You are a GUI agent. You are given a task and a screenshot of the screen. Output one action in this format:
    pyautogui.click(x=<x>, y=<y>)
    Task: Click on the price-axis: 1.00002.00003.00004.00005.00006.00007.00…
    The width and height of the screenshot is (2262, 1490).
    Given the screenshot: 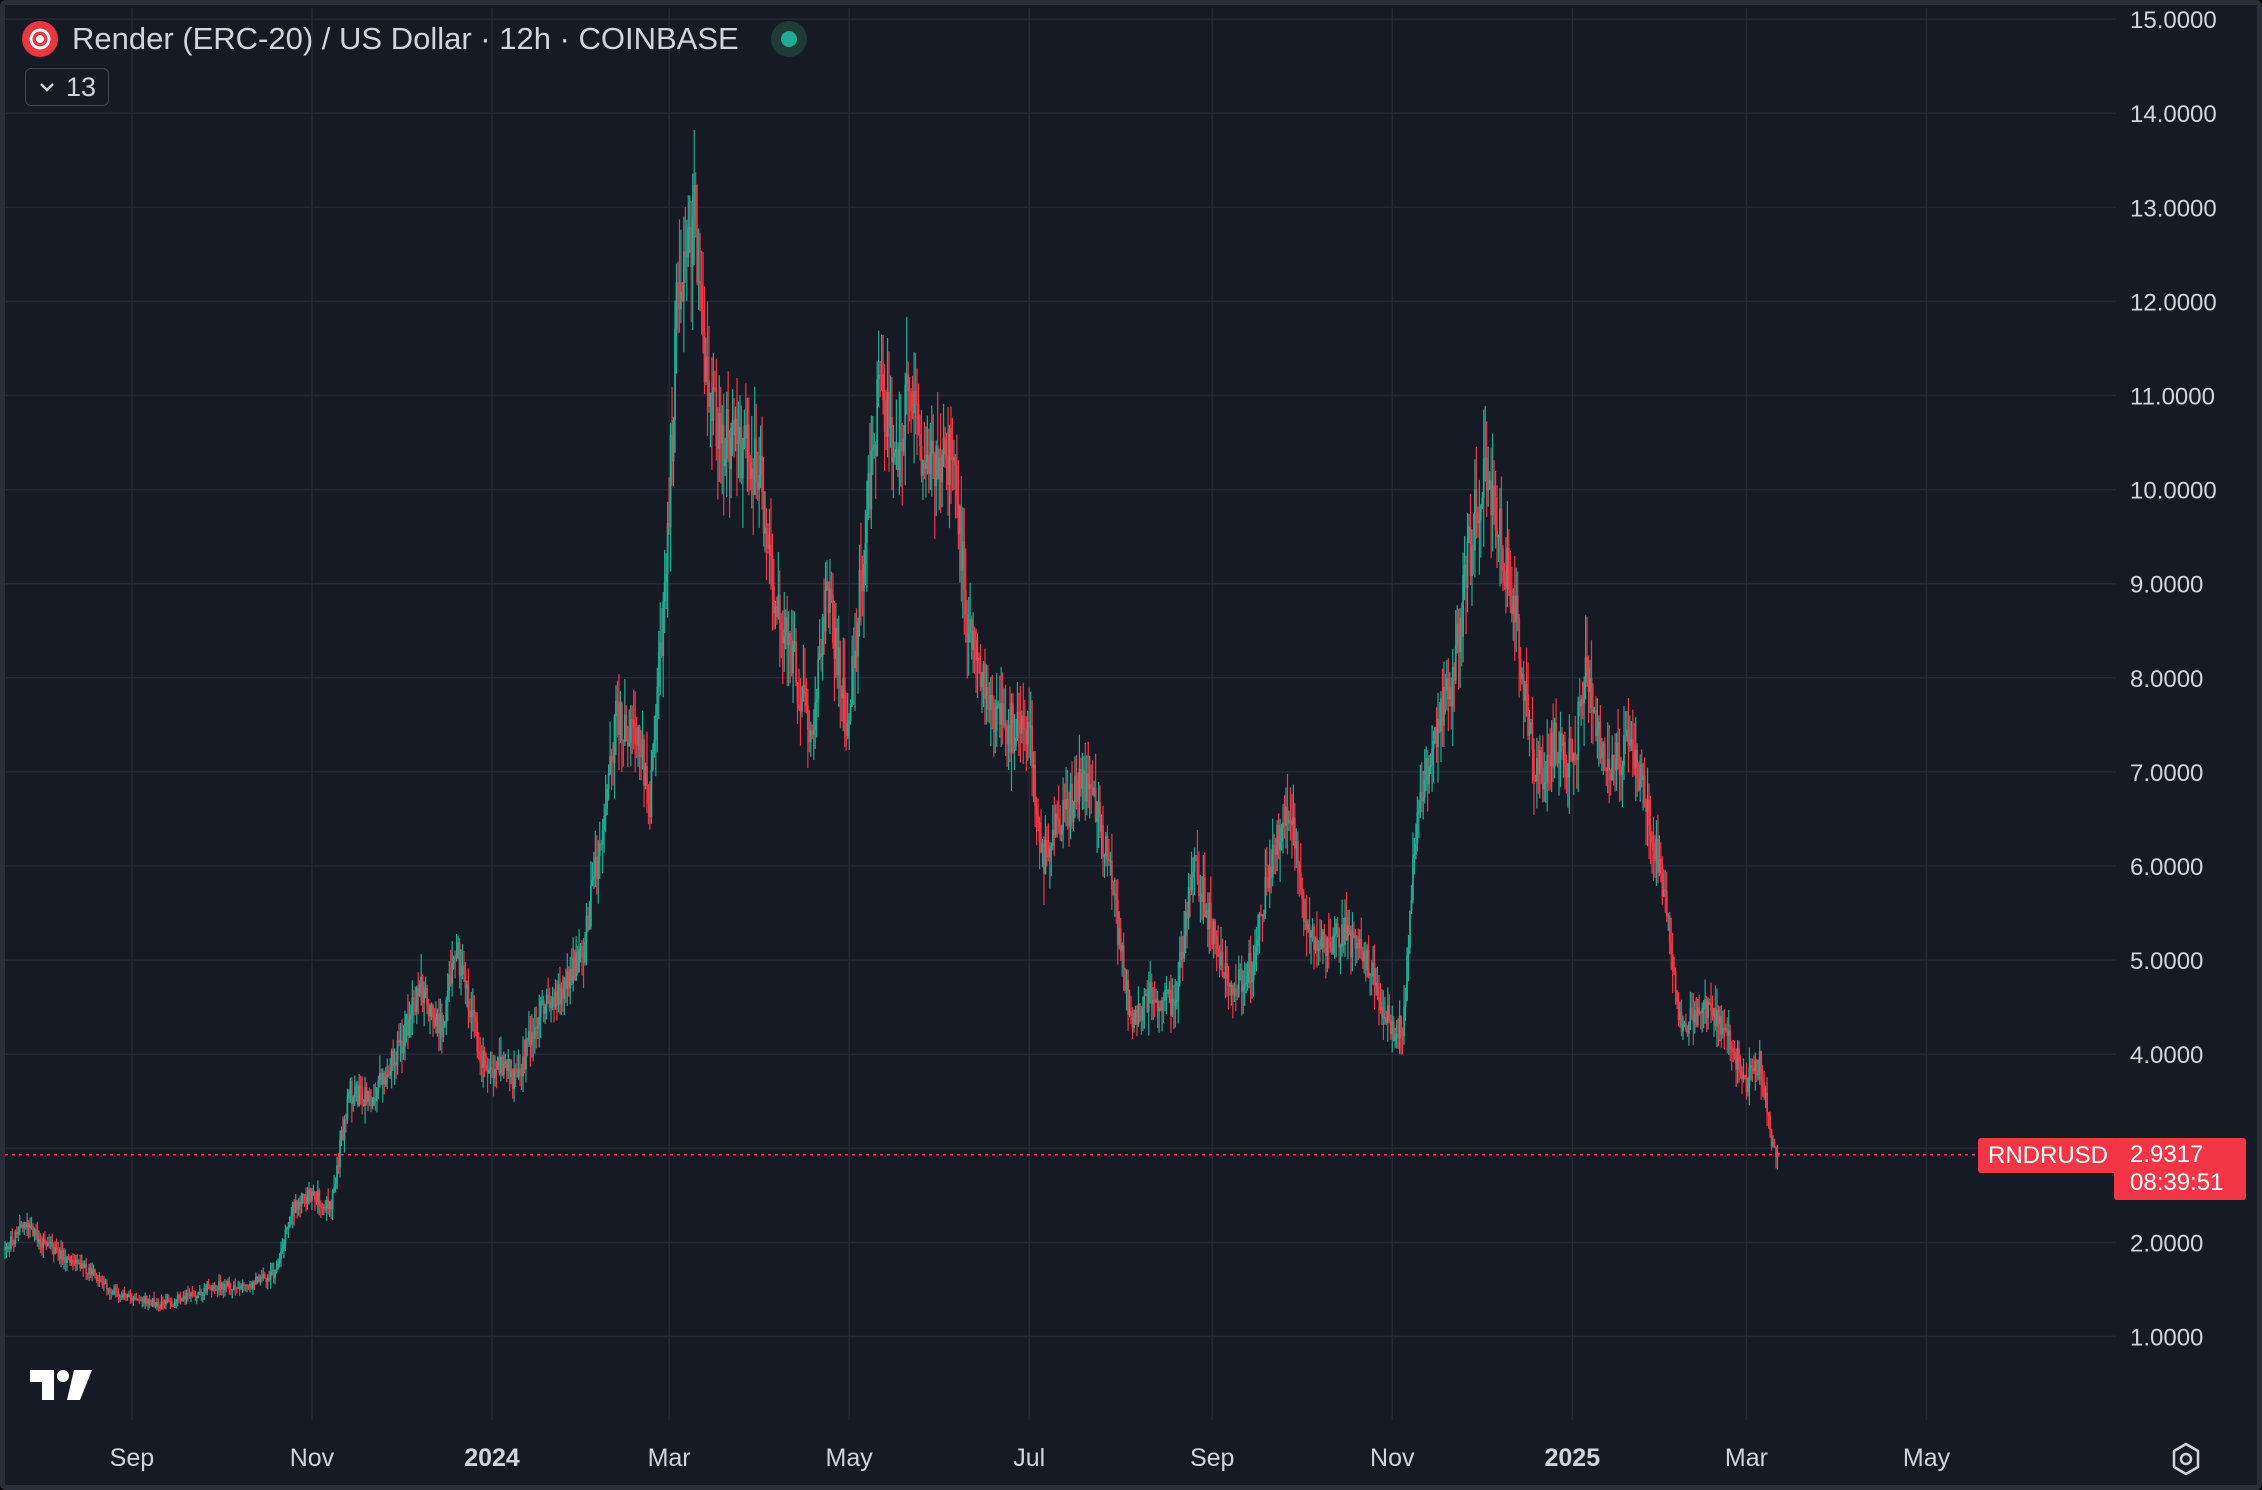 What is the action you would take?
    pyautogui.click(x=2173, y=679)
    